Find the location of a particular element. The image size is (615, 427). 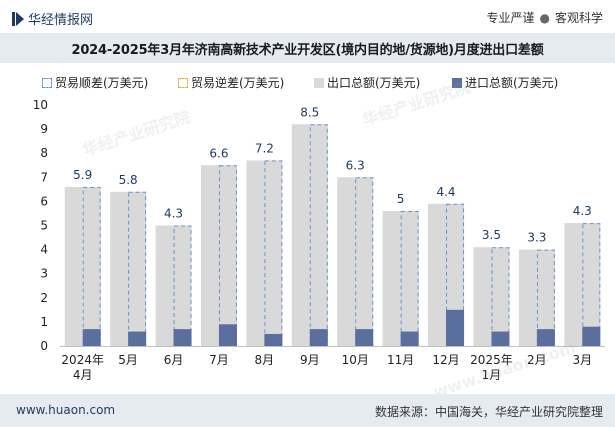

x-tick-label-line: 6月 is located at coordinates (174, 360).